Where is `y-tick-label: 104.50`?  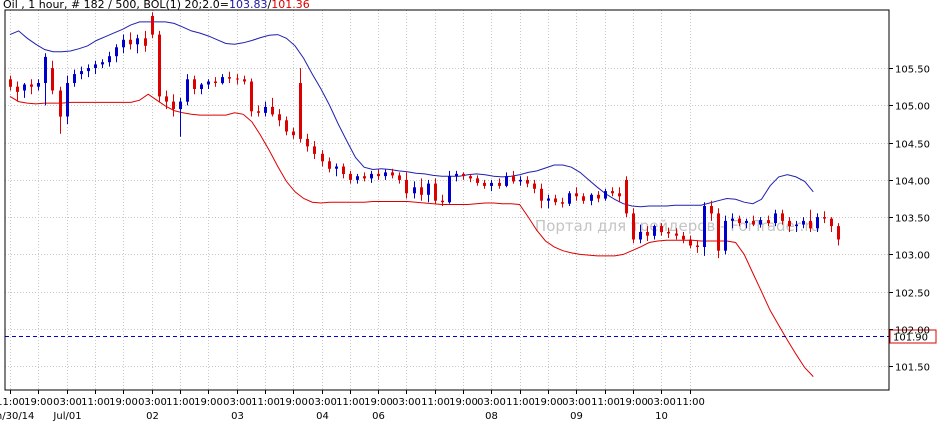 y-tick-label: 104.50 is located at coordinates (912, 145).